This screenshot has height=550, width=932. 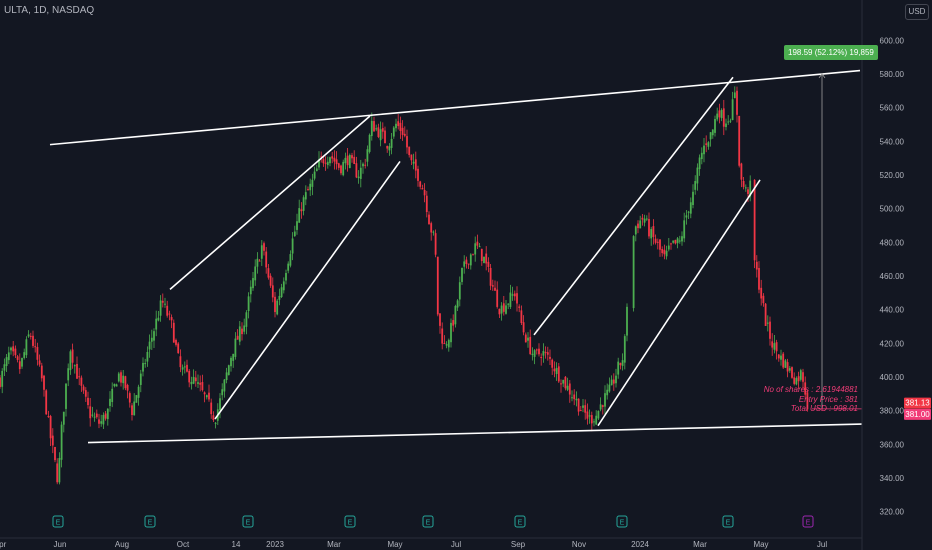 What do you see at coordinates (394, 544) in the screenshot?
I see `time-tick-label: May` at bounding box center [394, 544].